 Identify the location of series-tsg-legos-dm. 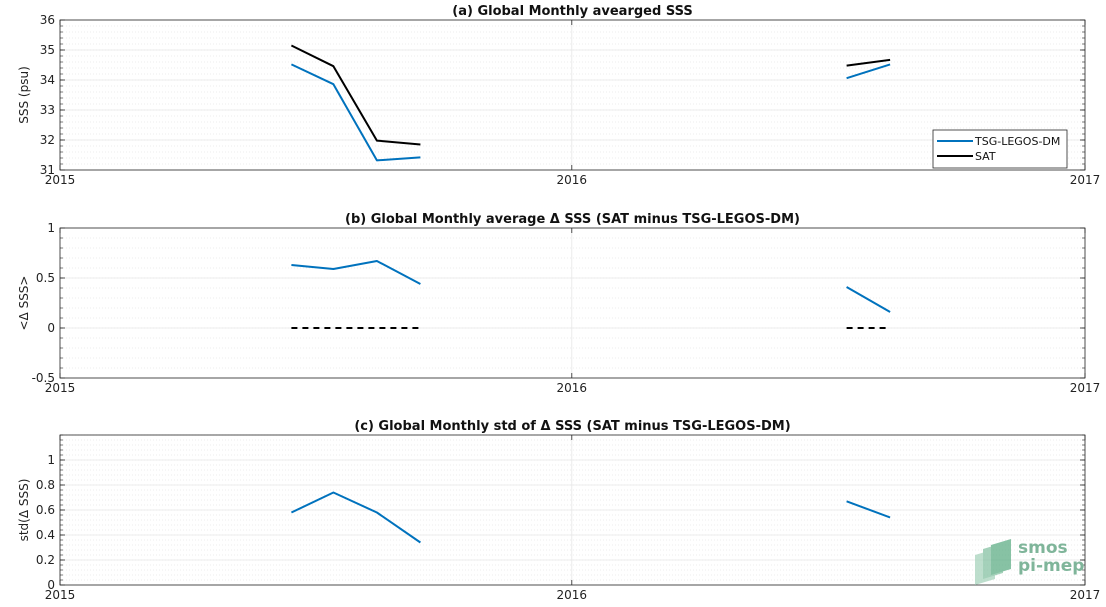
(590, 112).